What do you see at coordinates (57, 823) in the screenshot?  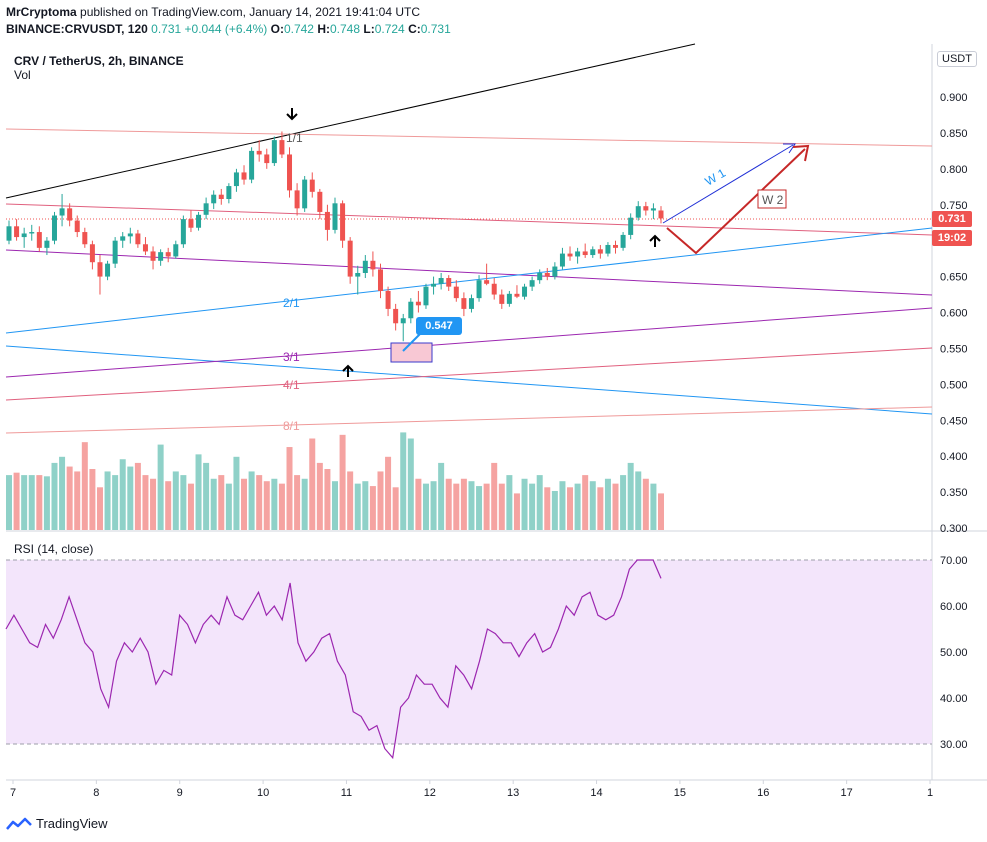 I see `tradingview-logo: TradingView` at bounding box center [57, 823].